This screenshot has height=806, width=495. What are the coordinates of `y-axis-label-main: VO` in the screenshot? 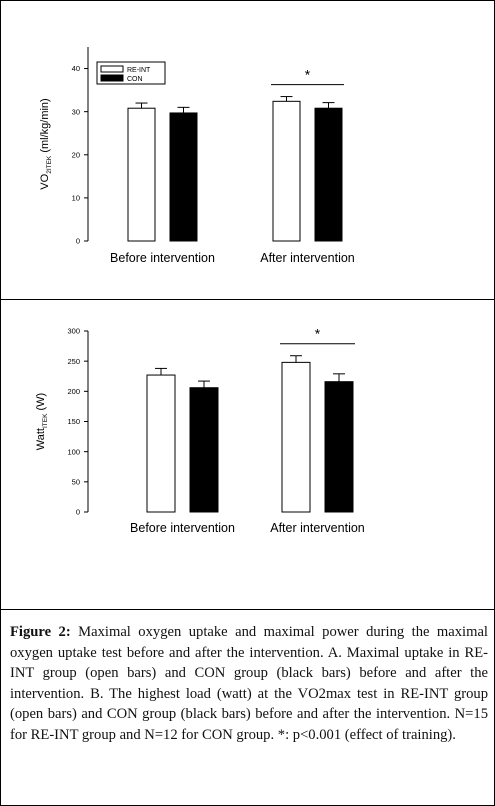 It's located at (45, 181).